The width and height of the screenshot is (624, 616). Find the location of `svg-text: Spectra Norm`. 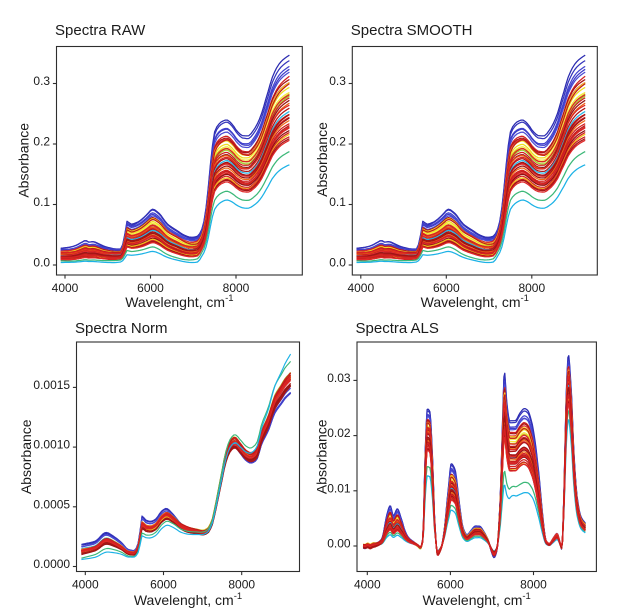

svg-text: Spectra Norm is located at coordinates (121, 328).